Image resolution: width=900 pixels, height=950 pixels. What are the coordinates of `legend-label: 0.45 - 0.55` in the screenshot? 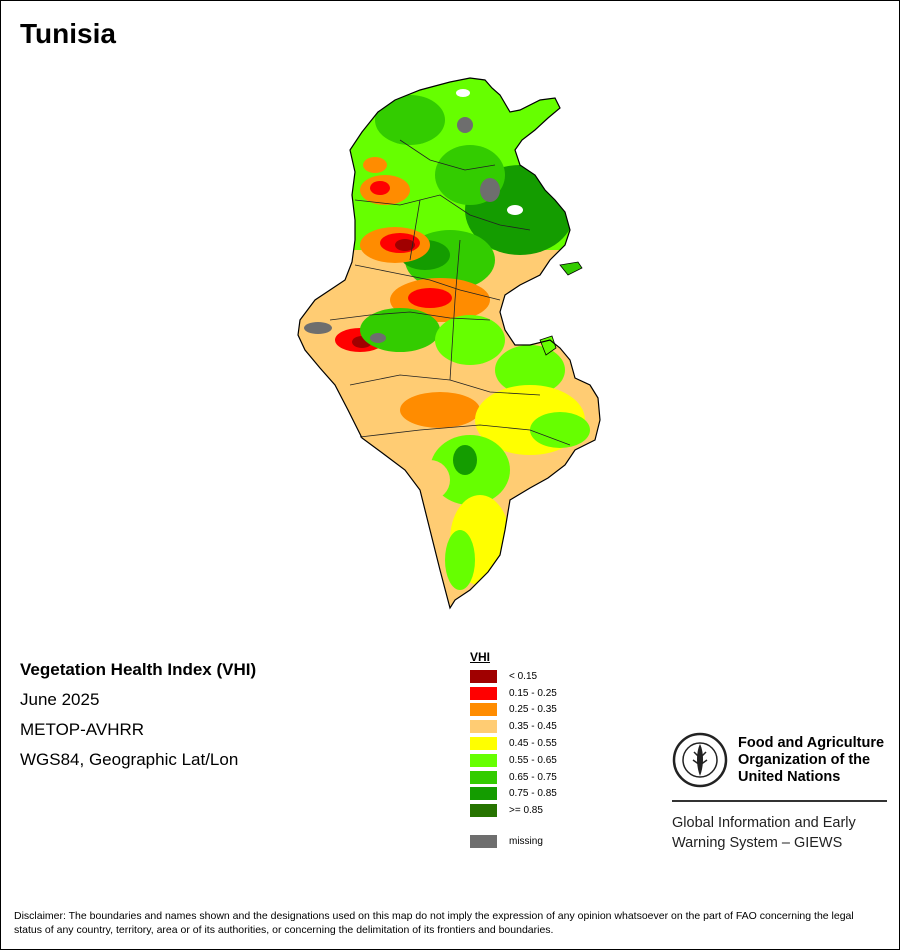 It's located at (533, 744).